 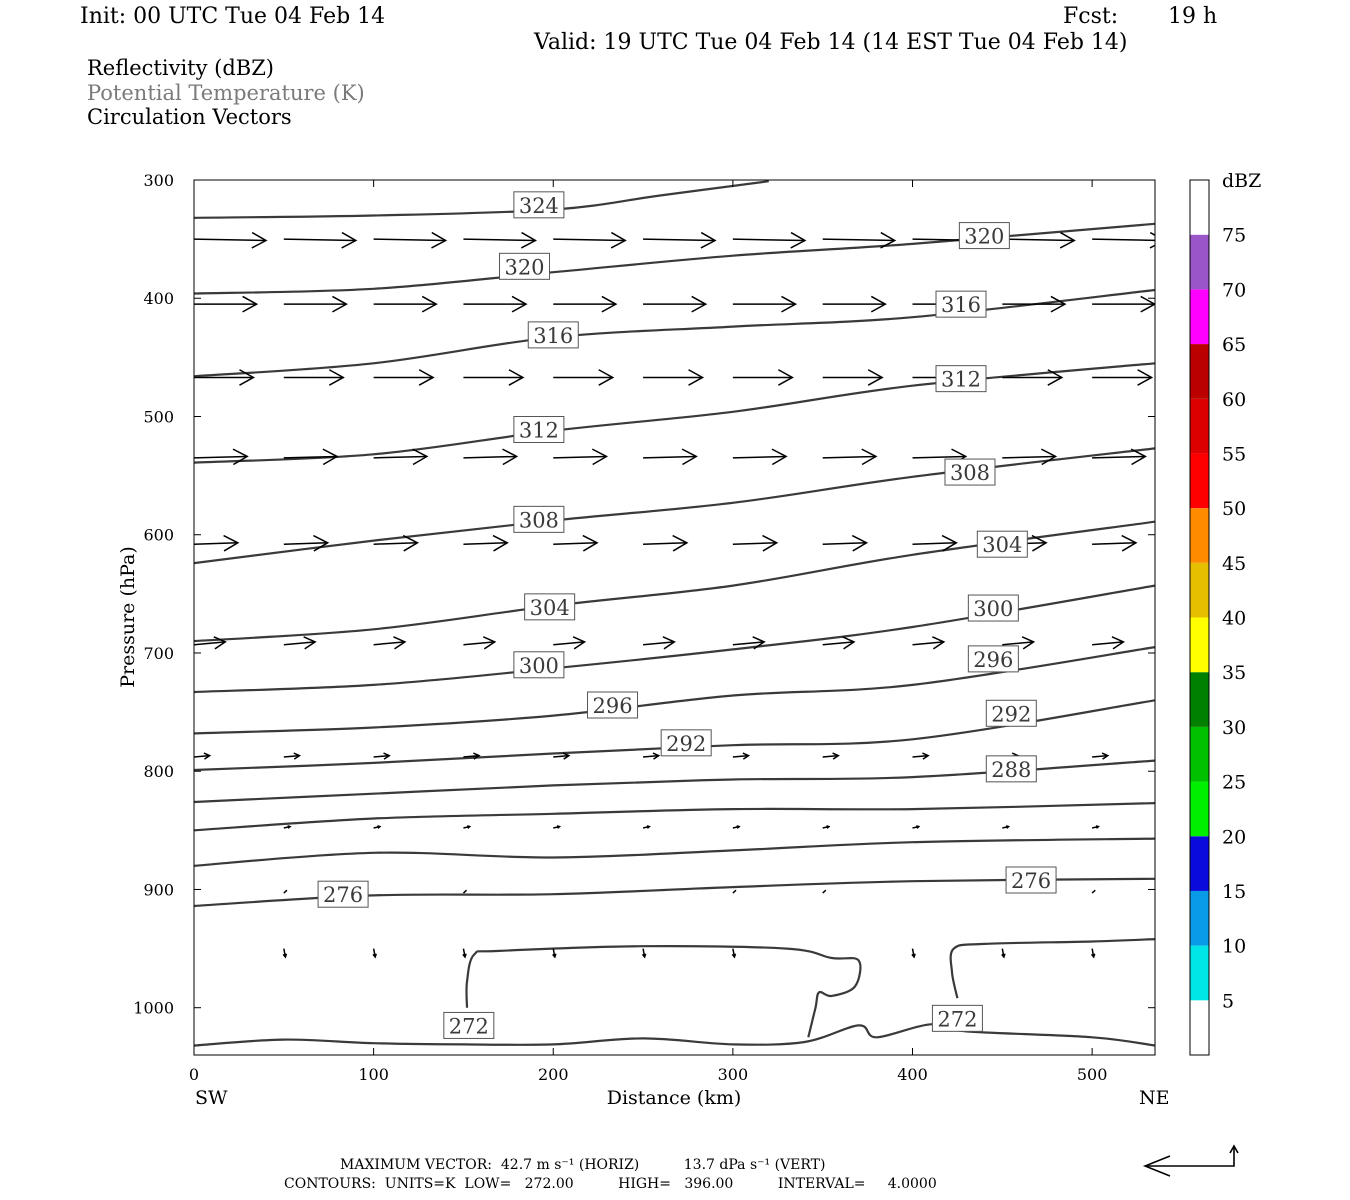 I want to click on y-tick-label: 900, so click(x=158, y=889).